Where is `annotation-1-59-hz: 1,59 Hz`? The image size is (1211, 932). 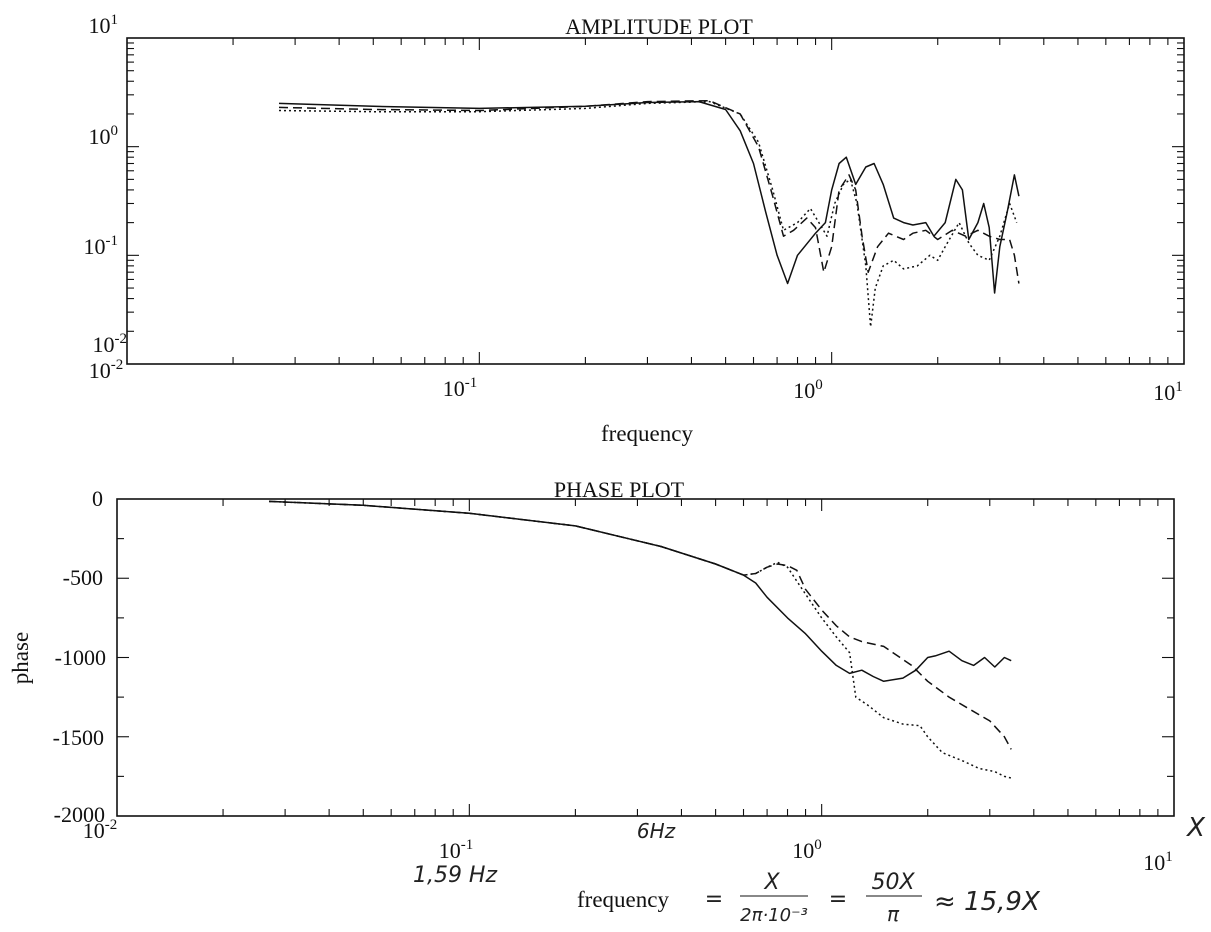 annotation-1-59-hz: 1,59 Hz is located at coordinates (455, 875).